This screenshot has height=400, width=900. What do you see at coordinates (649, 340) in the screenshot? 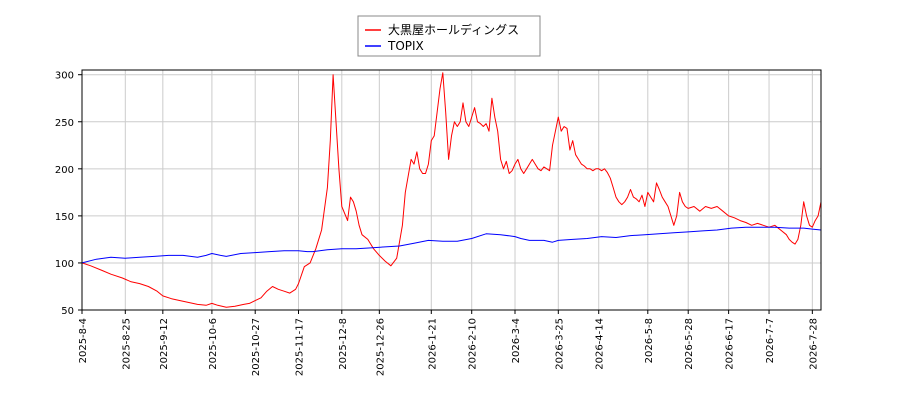
I see `x-tick-label: 2026-5-8` at bounding box center [649, 340].